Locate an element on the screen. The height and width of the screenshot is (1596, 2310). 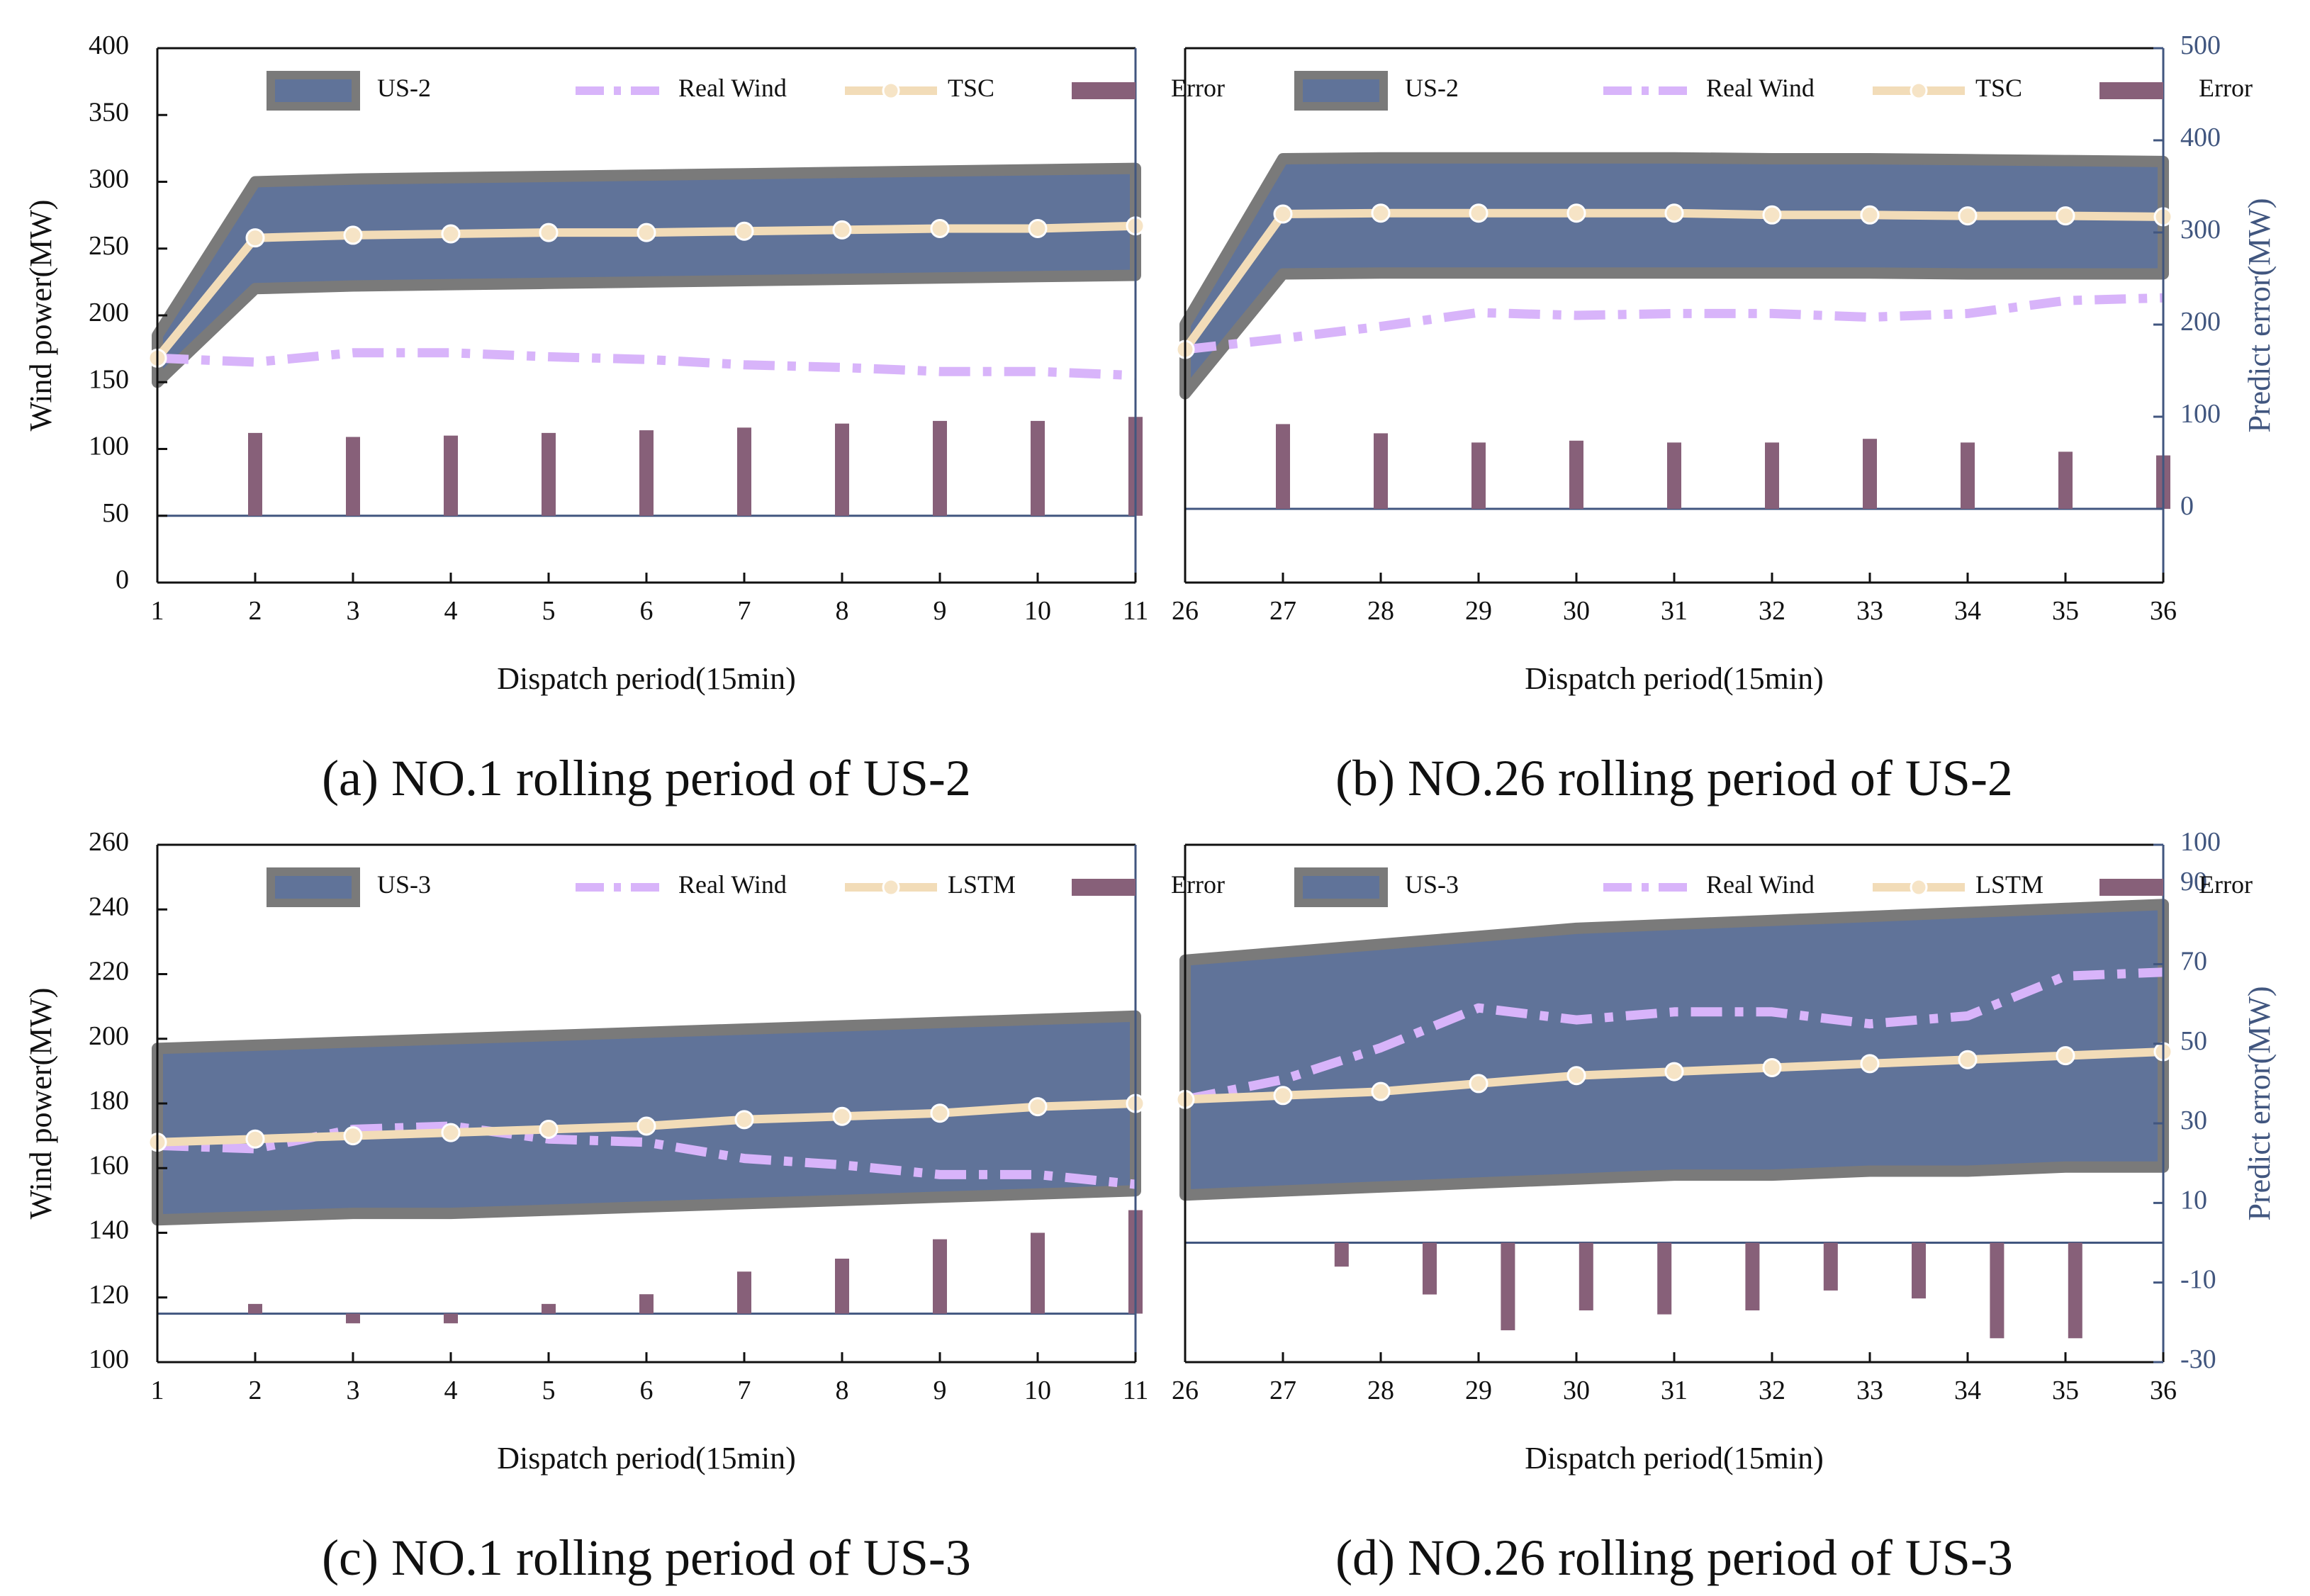
x-tick-label: 6 is located at coordinates (647, 1390).